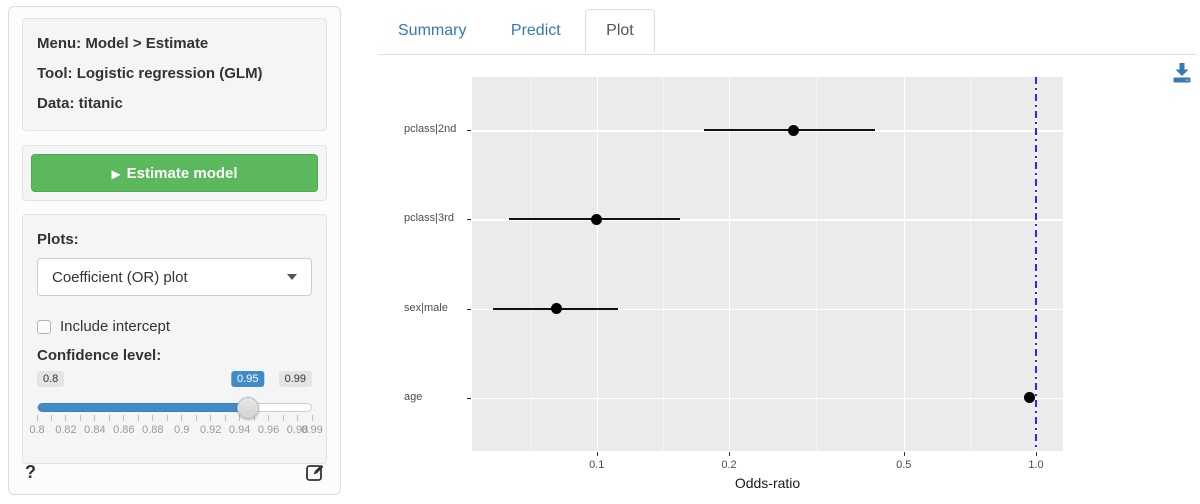 This screenshot has width=1200, height=504. Describe the element at coordinates (904, 465) in the screenshot. I see `x-axis-tick-label: 0.5` at that location.